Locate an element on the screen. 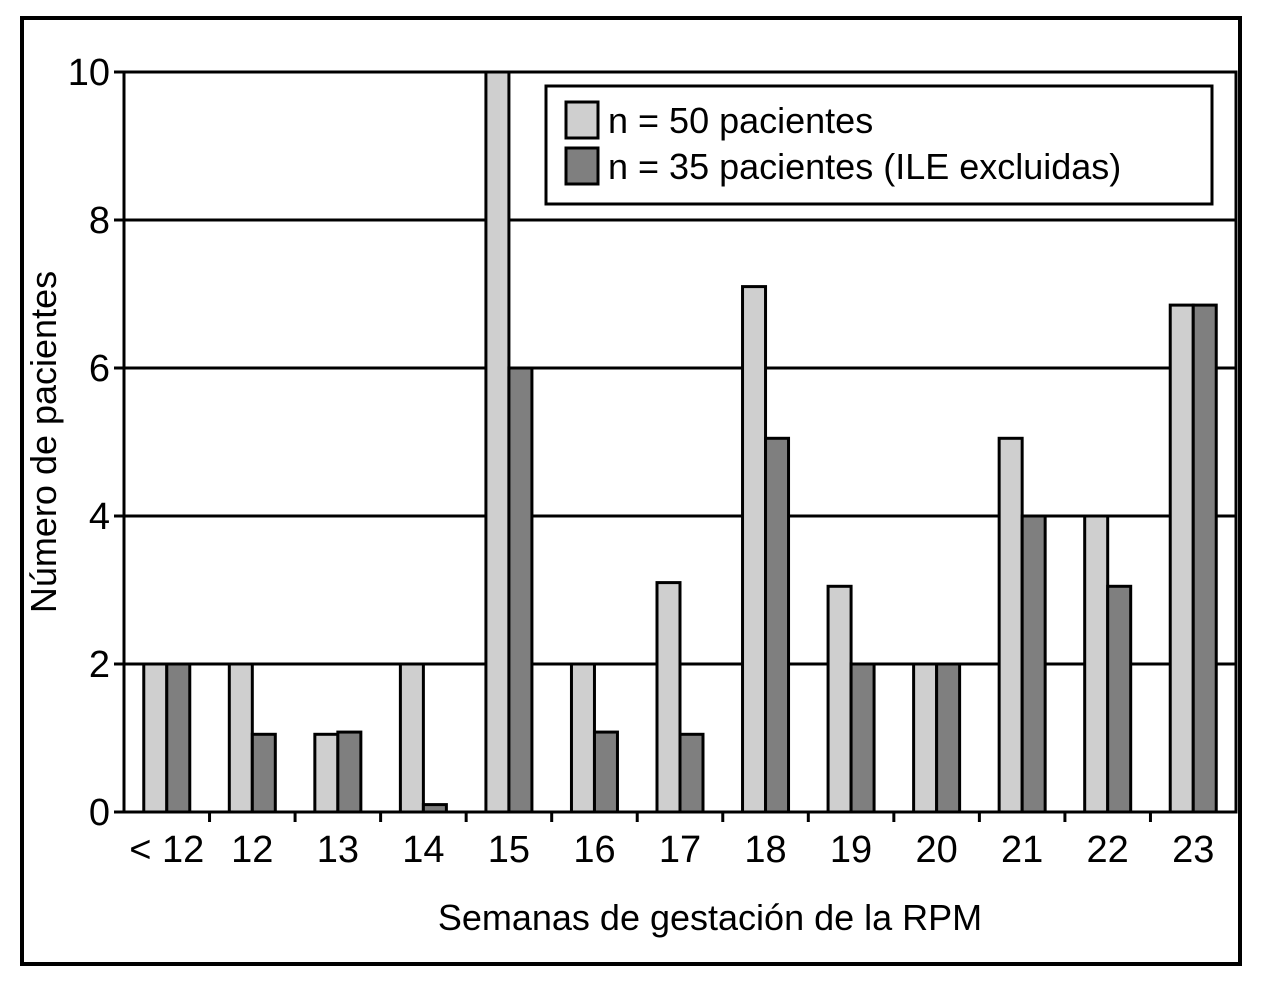  x-tick-label-11: 22 is located at coordinates (1108, 850).